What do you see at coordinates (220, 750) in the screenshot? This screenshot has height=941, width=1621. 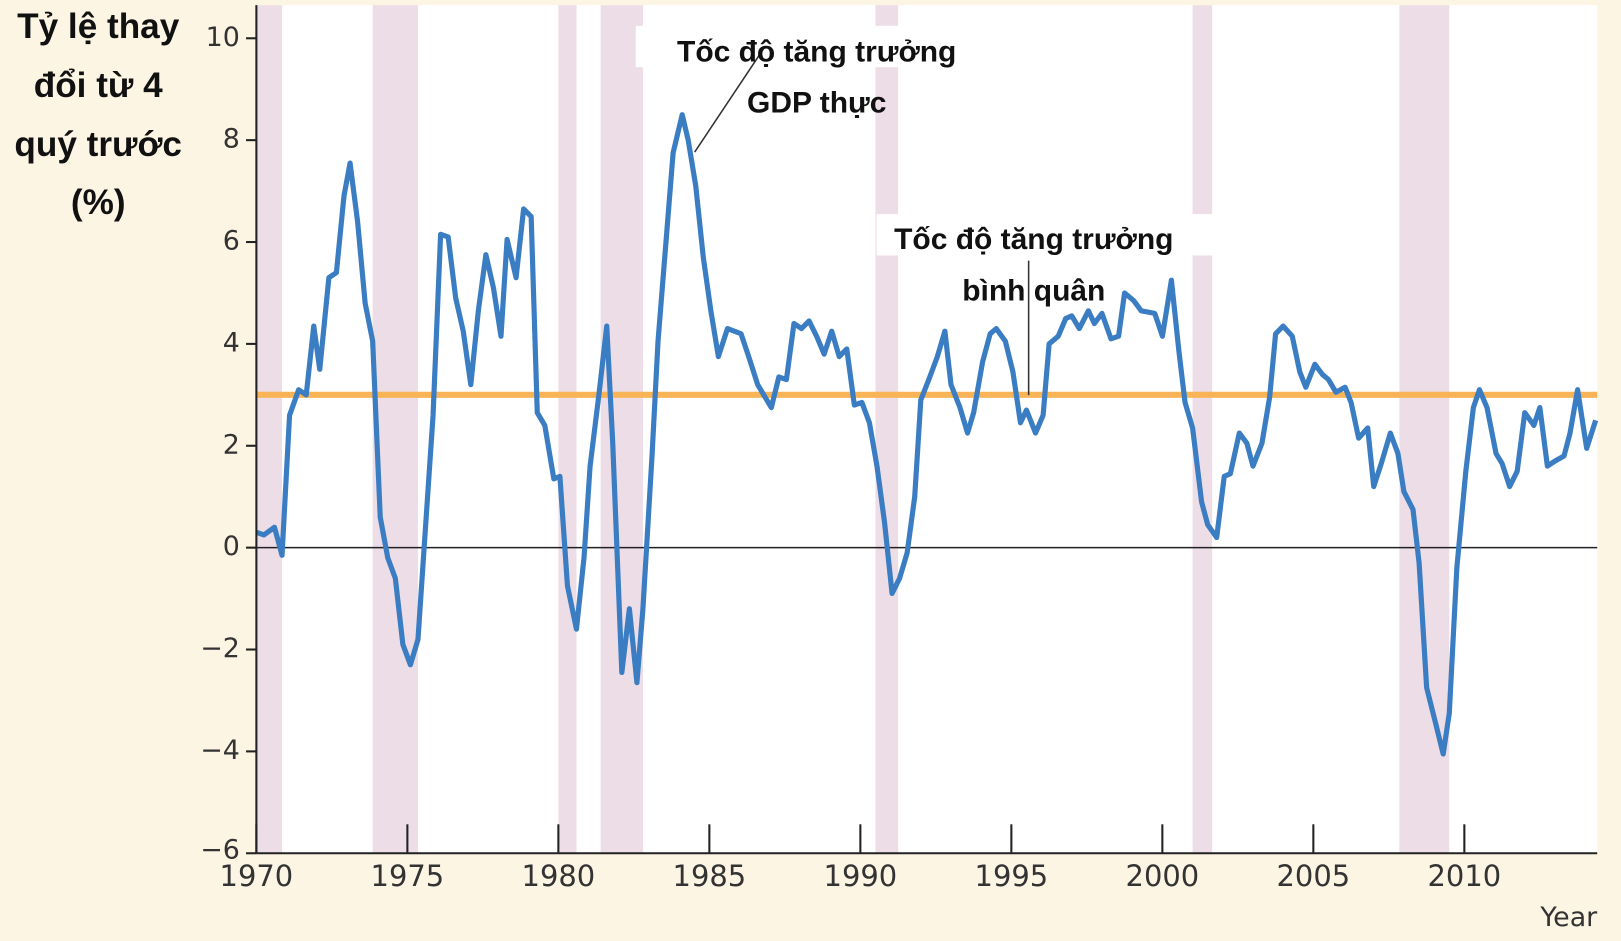 I see `y-tick-label: −4` at bounding box center [220, 750].